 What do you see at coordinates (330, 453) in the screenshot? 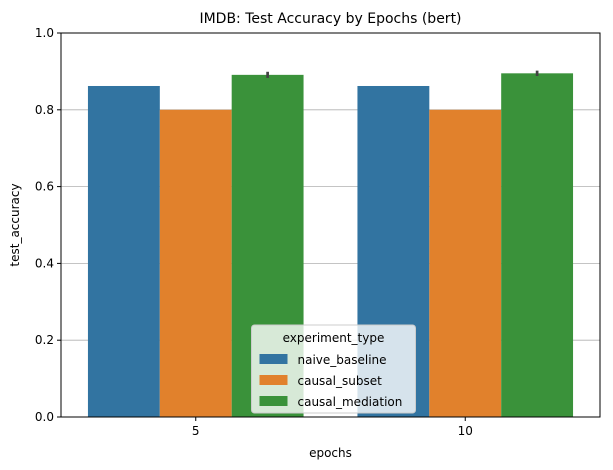
I see `x-axis-label: epochs` at bounding box center [330, 453].